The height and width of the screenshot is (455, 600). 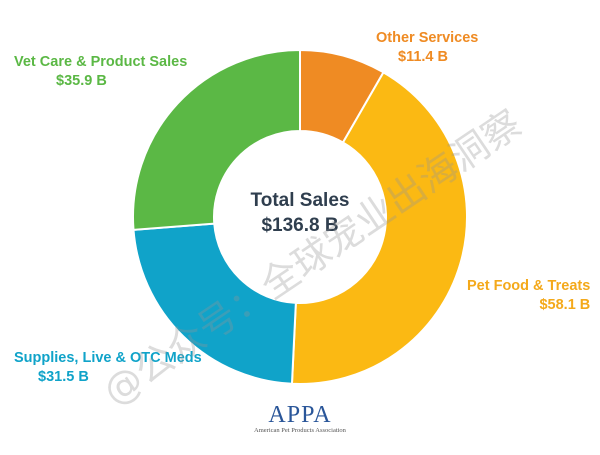 What do you see at coordinates (300, 430) in the screenshot?
I see `appa-logo-subtitle: American Pet Products Association` at bounding box center [300, 430].